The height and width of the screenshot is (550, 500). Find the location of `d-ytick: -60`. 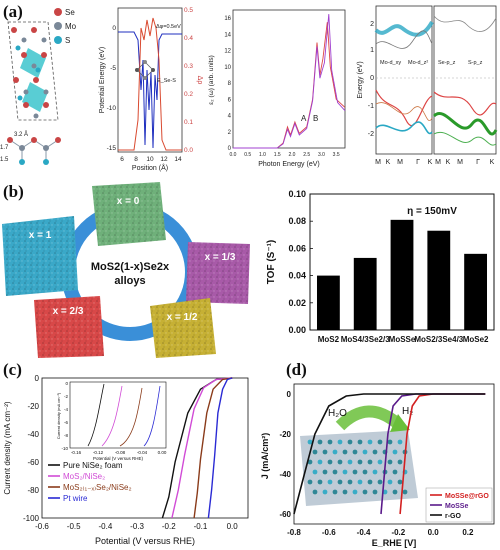

d-ytick: -60 is located at coordinates (285, 514).